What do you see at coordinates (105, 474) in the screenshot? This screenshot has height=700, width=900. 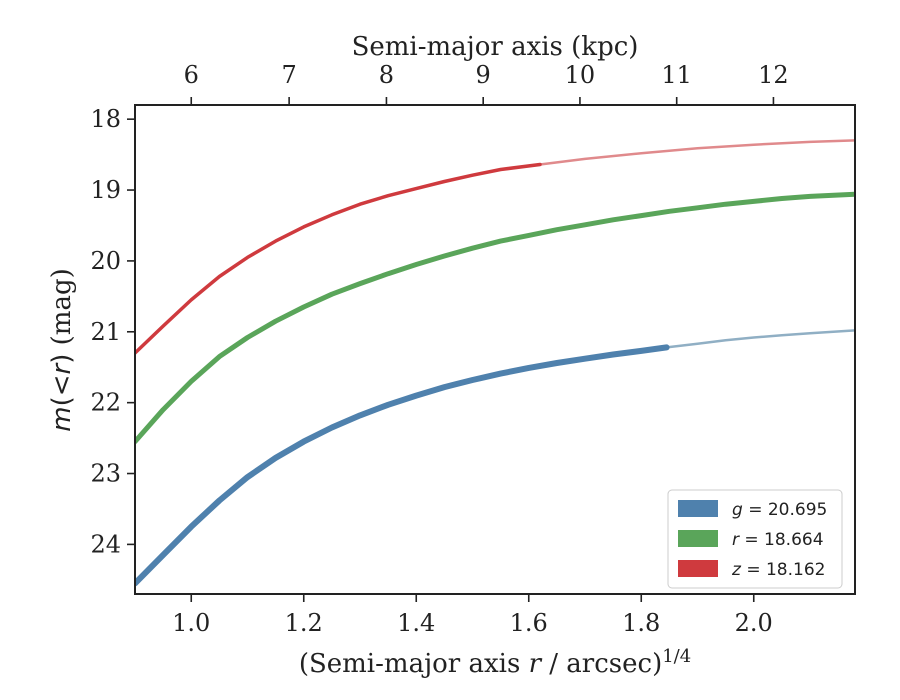 I see `y-tick-label-5: 23` at bounding box center [105, 474].